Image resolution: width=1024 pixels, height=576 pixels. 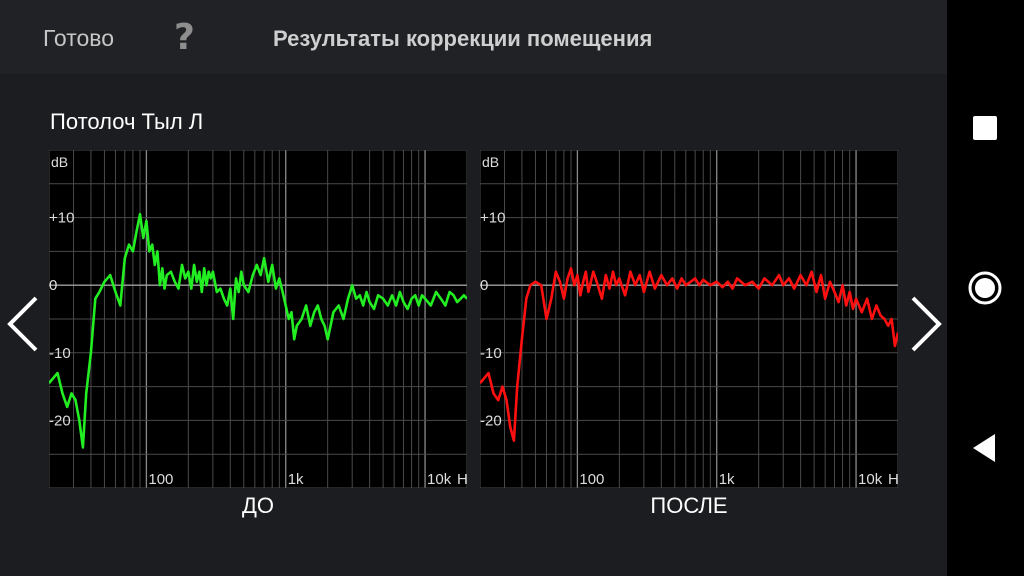 What do you see at coordinates (985, 128) in the screenshot?
I see `square-icon` at bounding box center [985, 128].